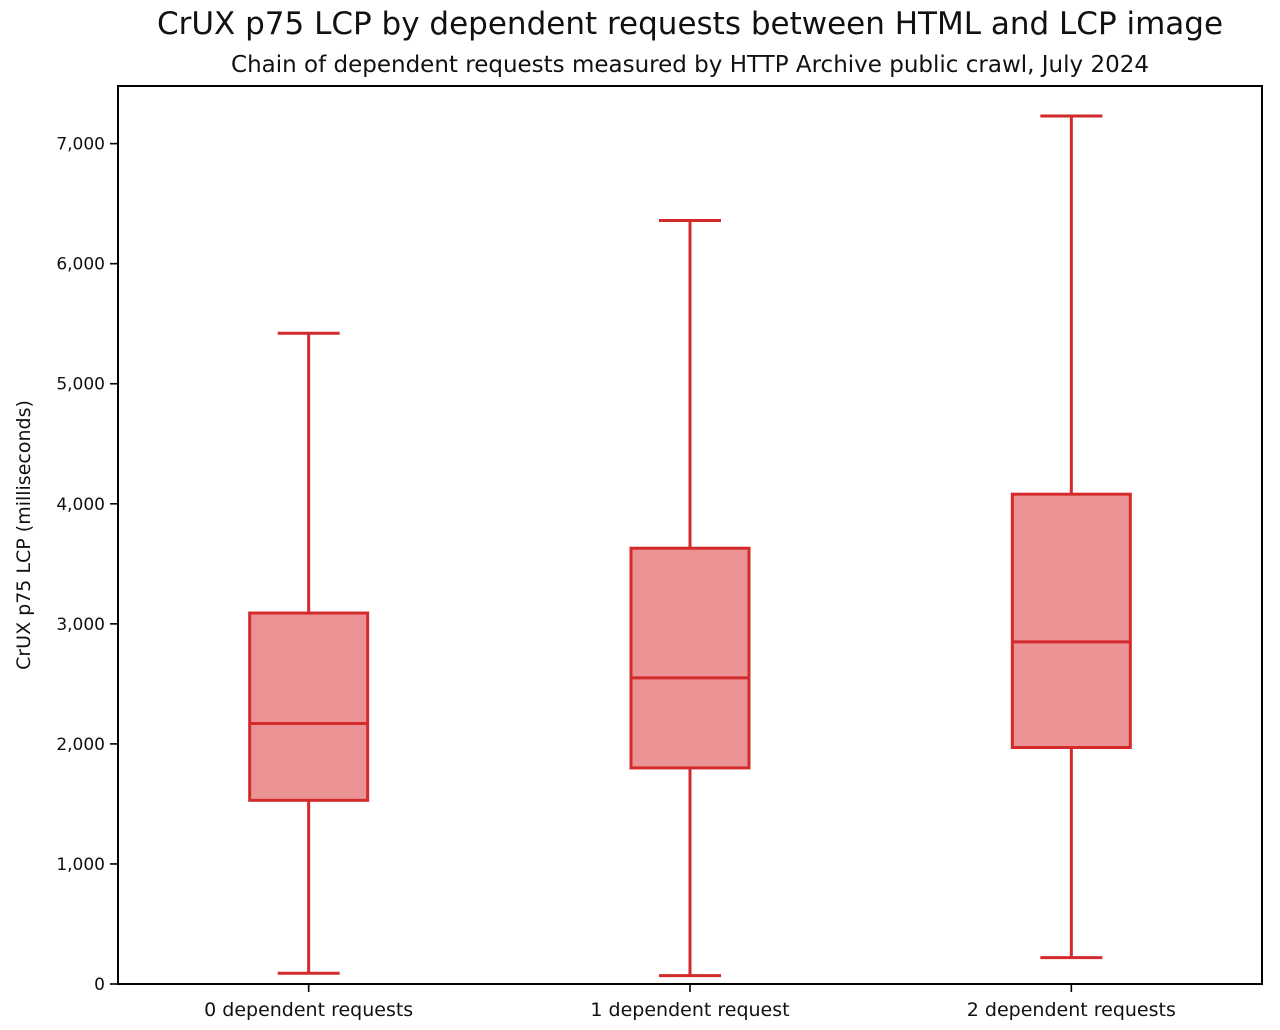  I want to click on y-tick-label: 7,000, so click(80, 145).